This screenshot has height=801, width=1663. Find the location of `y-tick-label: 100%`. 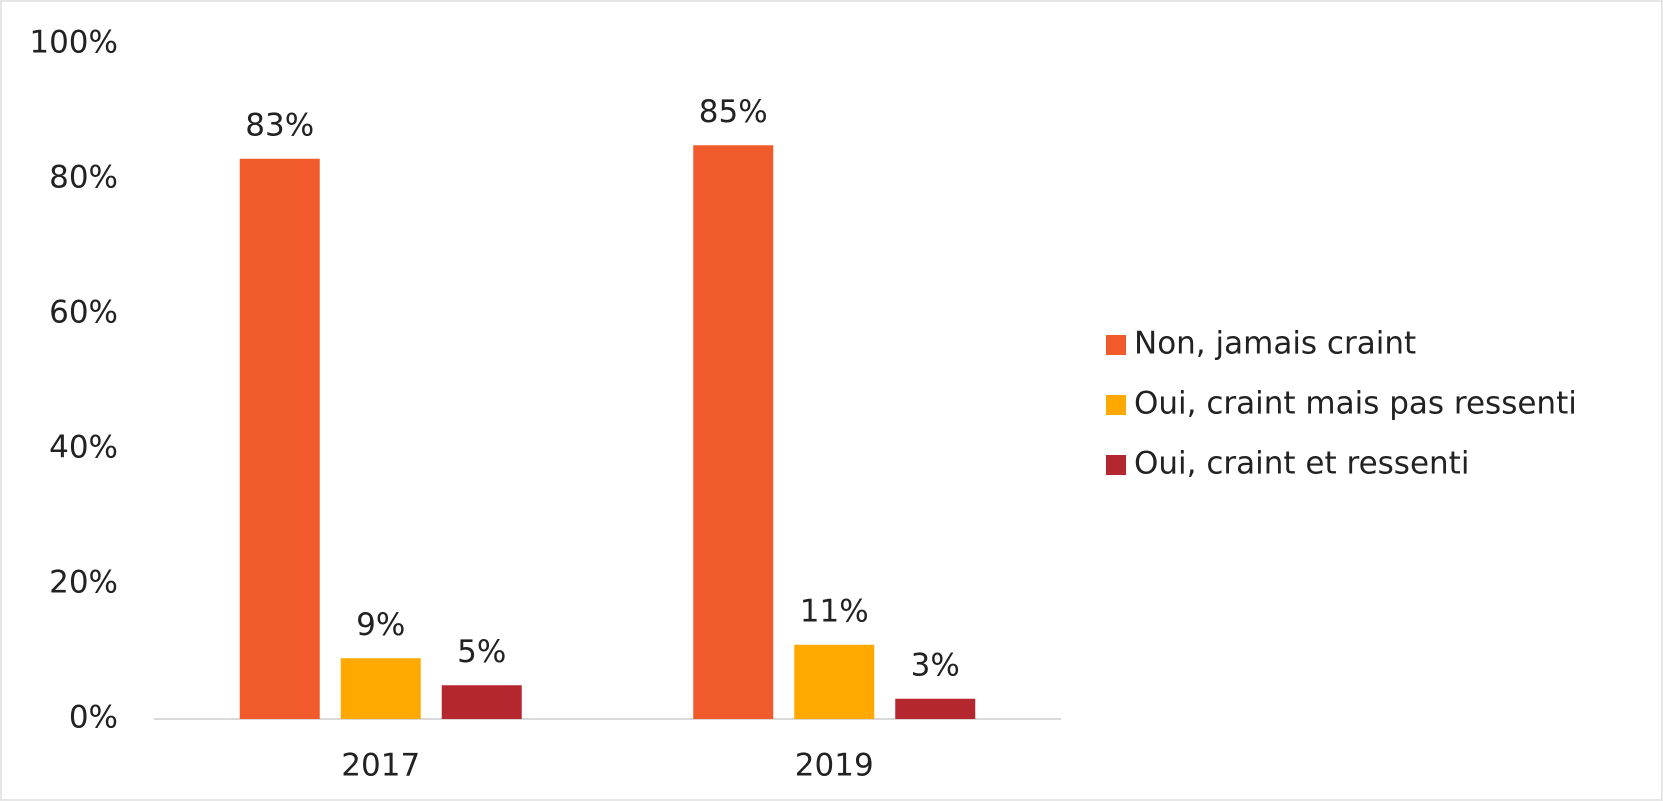

y-tick-label: 100% is located at coordinates (73, 43).